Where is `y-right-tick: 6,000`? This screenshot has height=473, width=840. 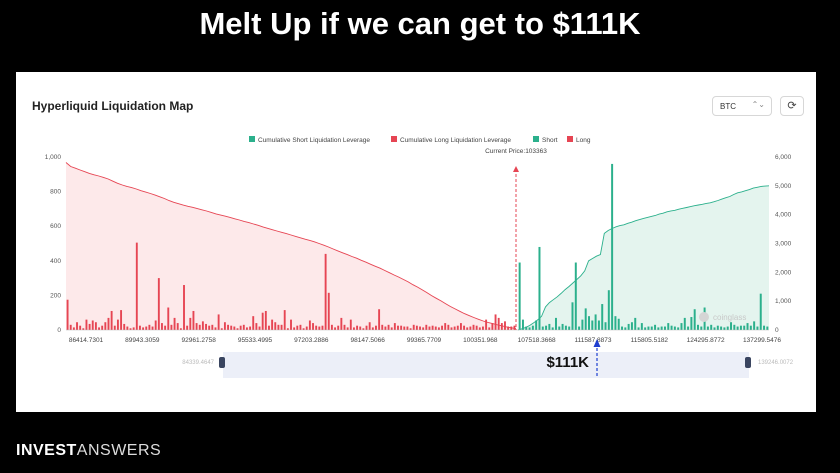 y-right-tick: 6,000 is located at coordinates (783, 157).